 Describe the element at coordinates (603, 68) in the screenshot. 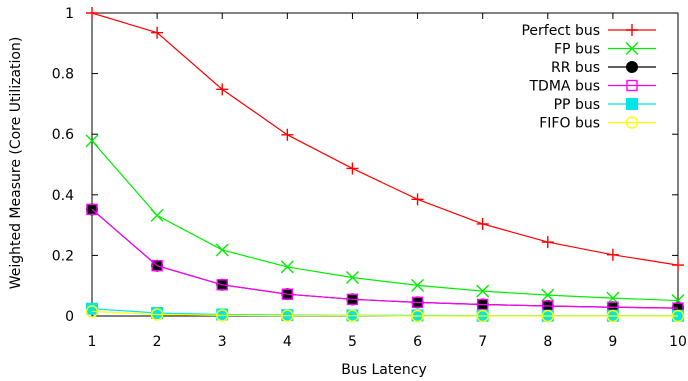

I see `legend-item: RR bus` at that location.